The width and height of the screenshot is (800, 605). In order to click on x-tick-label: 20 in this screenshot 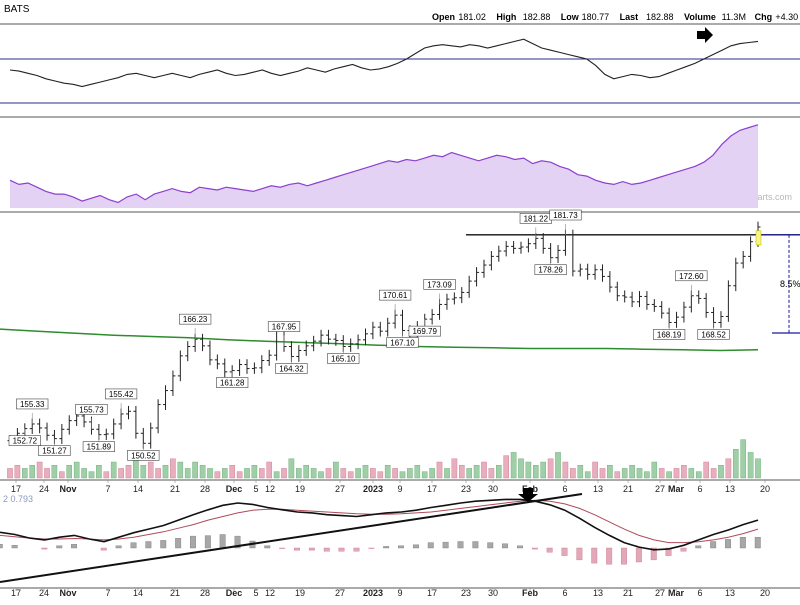, I will do `click(765, 489)`.